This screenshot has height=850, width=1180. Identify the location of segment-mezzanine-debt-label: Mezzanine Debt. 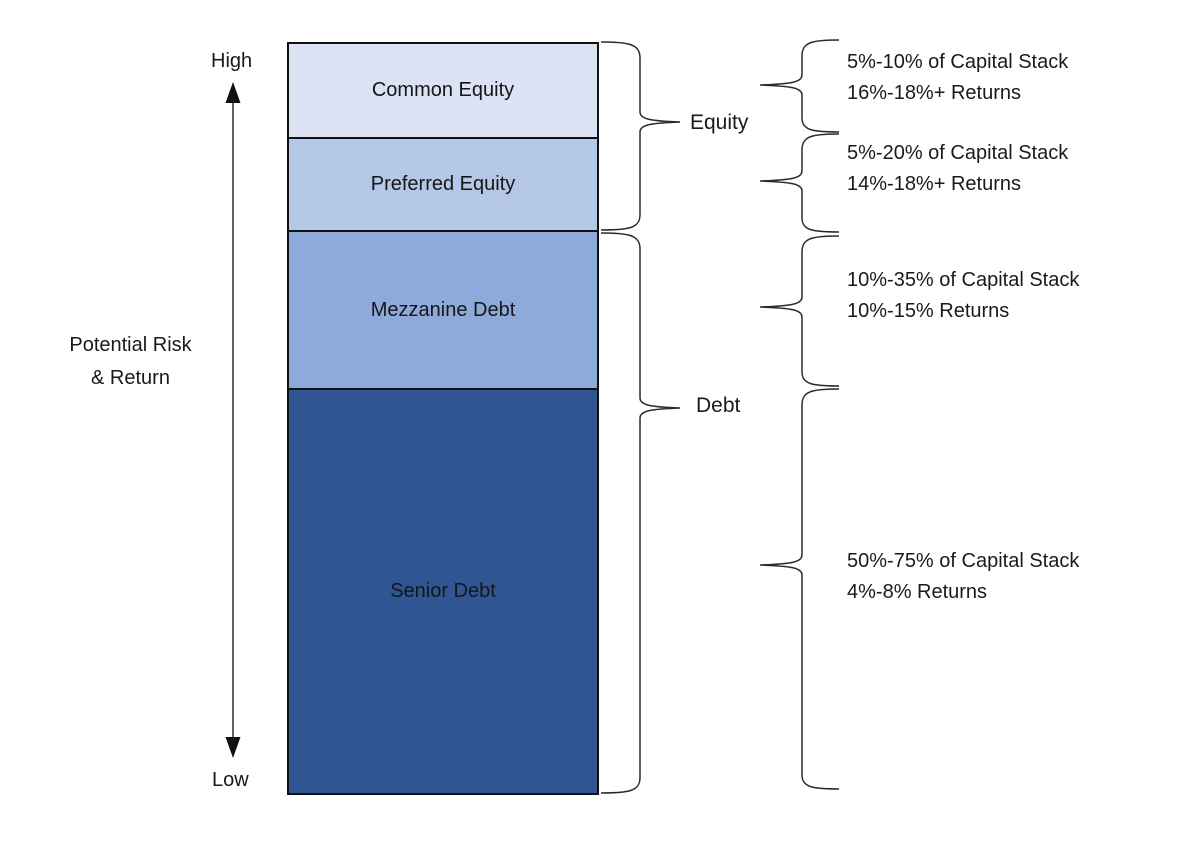
(443, 309).